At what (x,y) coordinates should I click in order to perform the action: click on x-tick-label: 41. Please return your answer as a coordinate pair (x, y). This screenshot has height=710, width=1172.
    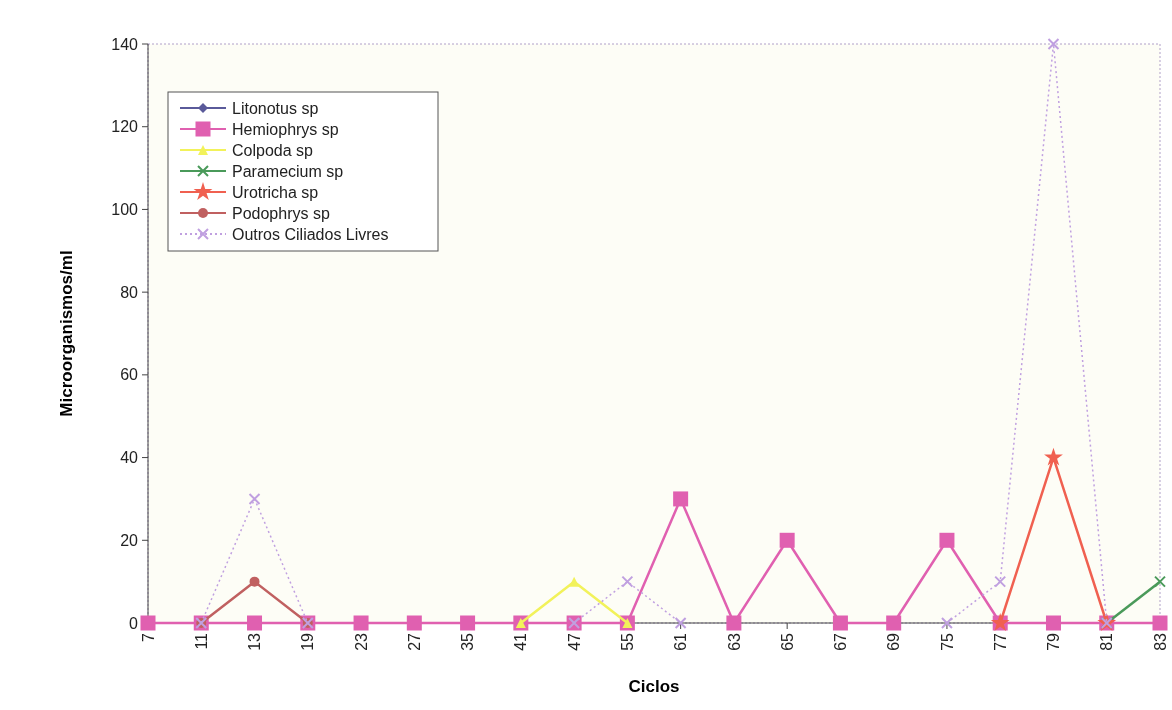
    Looking at the image, I should click on (521, 641).